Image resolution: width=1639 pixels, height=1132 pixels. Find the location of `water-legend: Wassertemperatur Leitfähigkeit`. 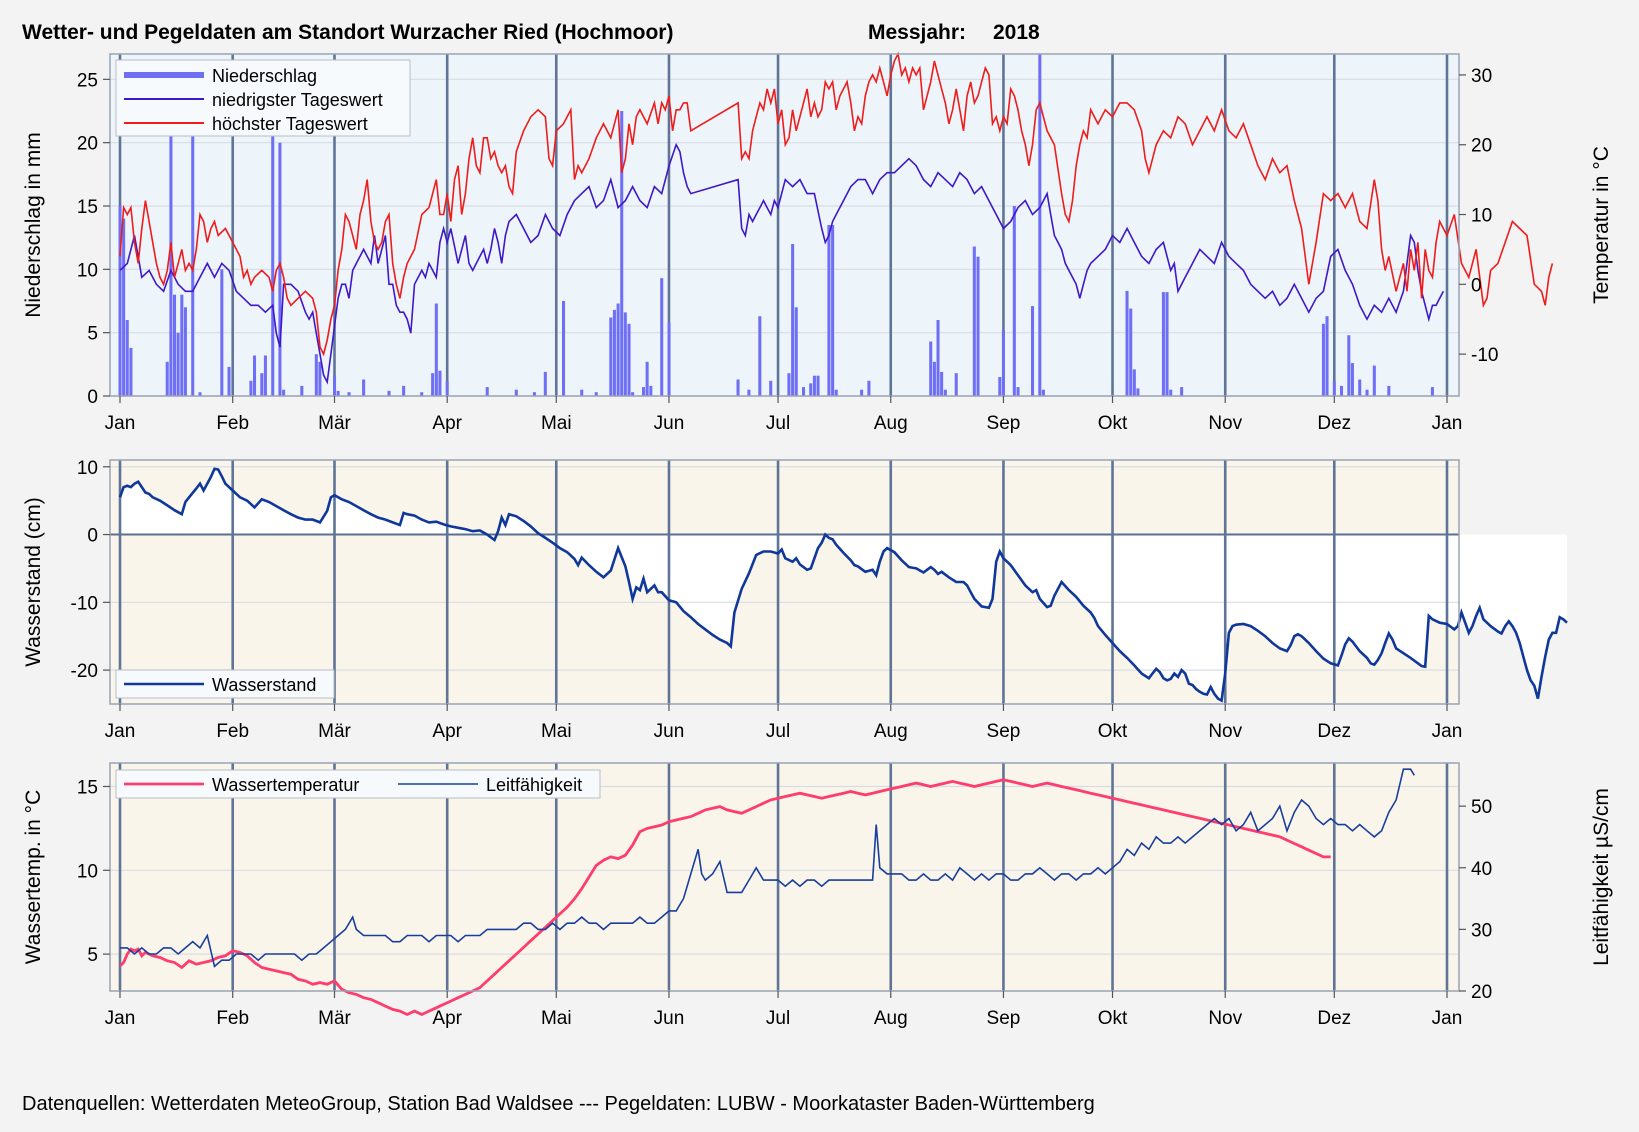

water-legend: Wassertemperatur Leitfähigkeit is located at coordinates (358, 784).